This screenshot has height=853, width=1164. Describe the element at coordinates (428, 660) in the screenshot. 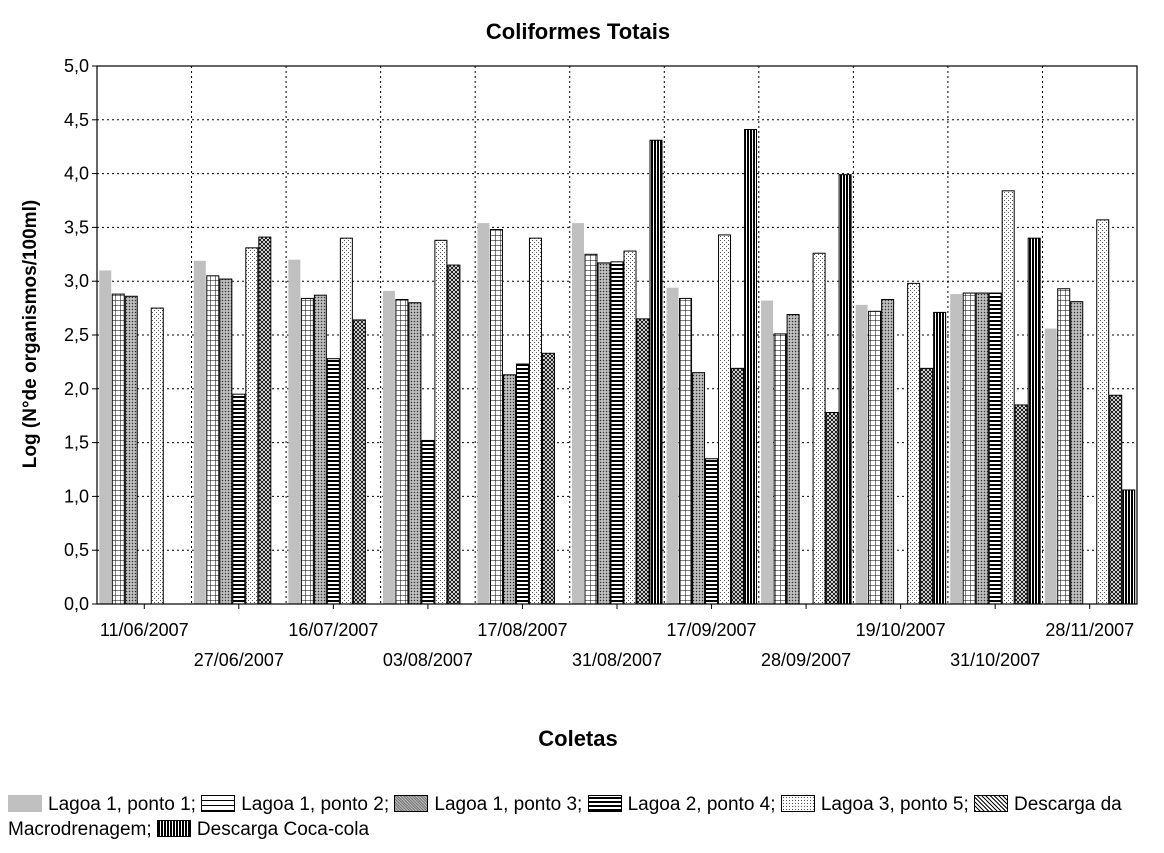

I see `x-tick-label: 03/08/2007` at that location.